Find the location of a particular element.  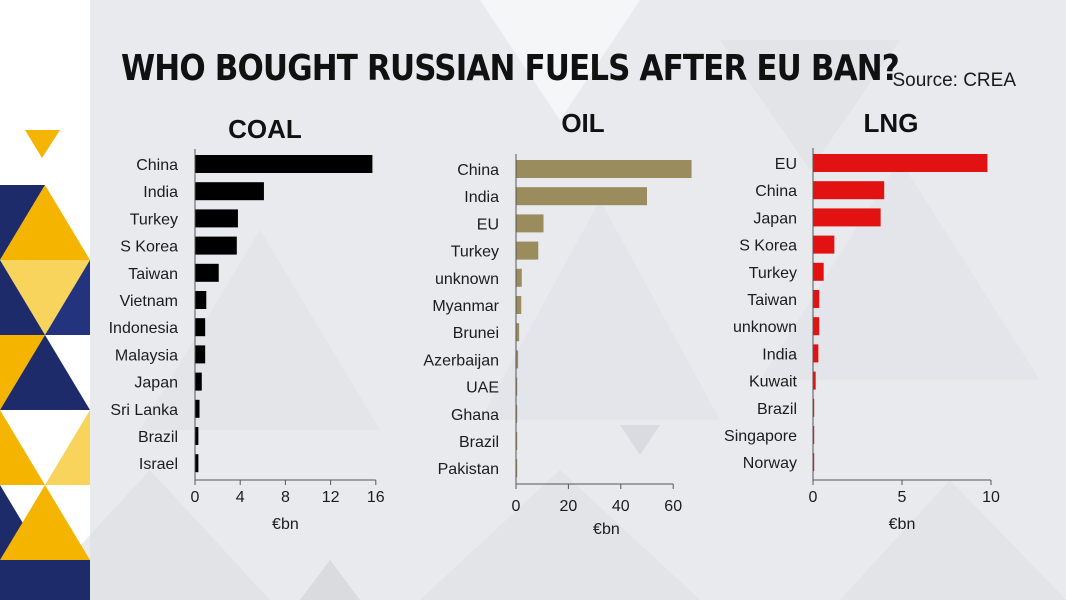

coal-category-label: Brazil is located at coordinates (158, 437).